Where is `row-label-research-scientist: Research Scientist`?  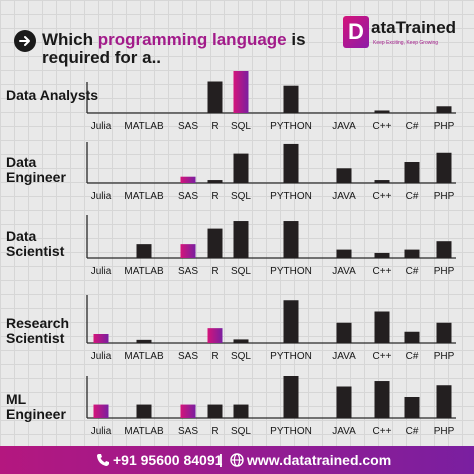 row-label-research-scientist: Research Scientist is located at coordinates (38, 330).